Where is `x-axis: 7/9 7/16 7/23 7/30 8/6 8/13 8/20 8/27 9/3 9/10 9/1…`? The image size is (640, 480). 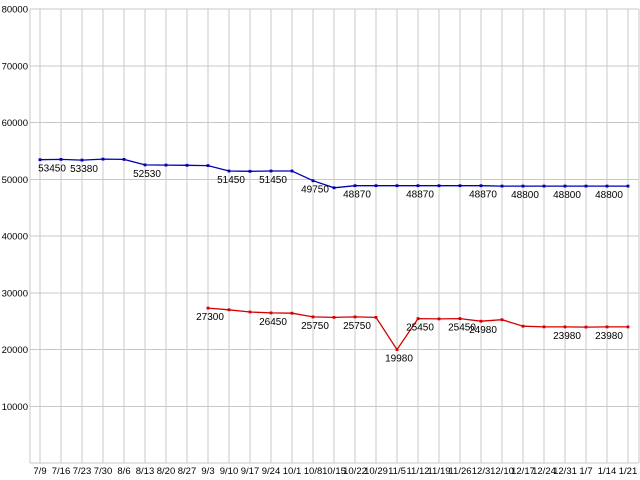 x-axis: 7/9 7/16 7/23 7/30 8/6 8/13 8/20 8/27 9/3 9/10 9/1… is located at coordinates (335, 471).